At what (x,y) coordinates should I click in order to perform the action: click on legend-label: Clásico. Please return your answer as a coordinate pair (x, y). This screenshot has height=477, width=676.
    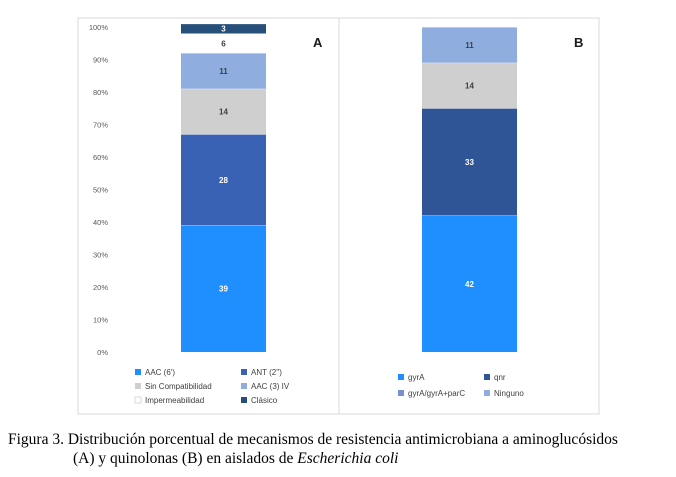
    Looking at the image, I should click on (264, 400).